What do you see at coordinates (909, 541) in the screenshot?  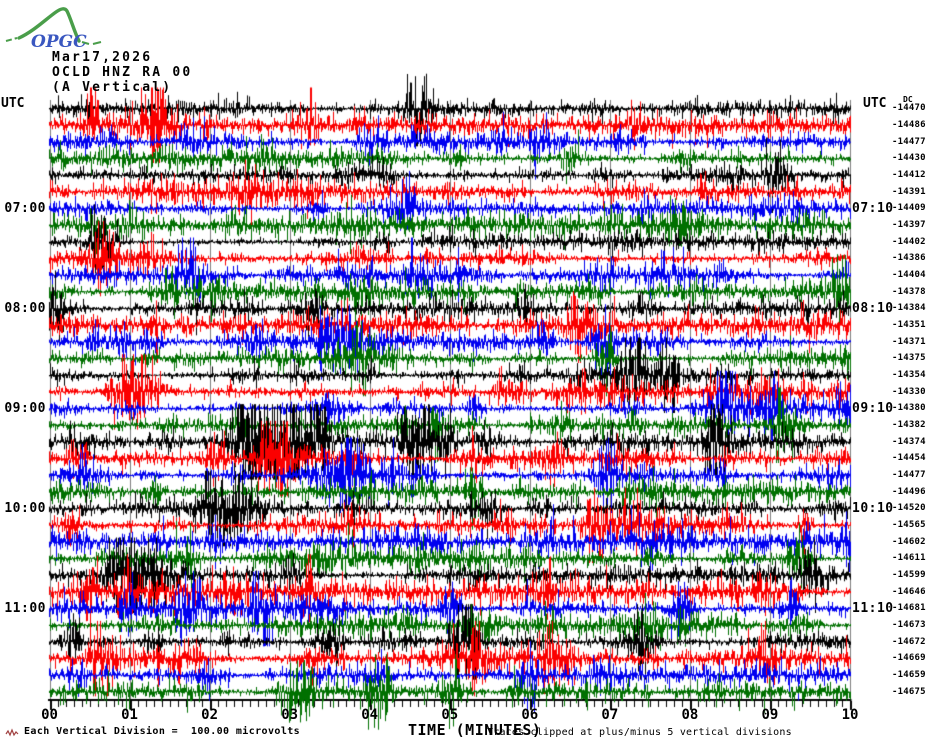 I see `dc-value: -14602` at bounding box center [909, 541].